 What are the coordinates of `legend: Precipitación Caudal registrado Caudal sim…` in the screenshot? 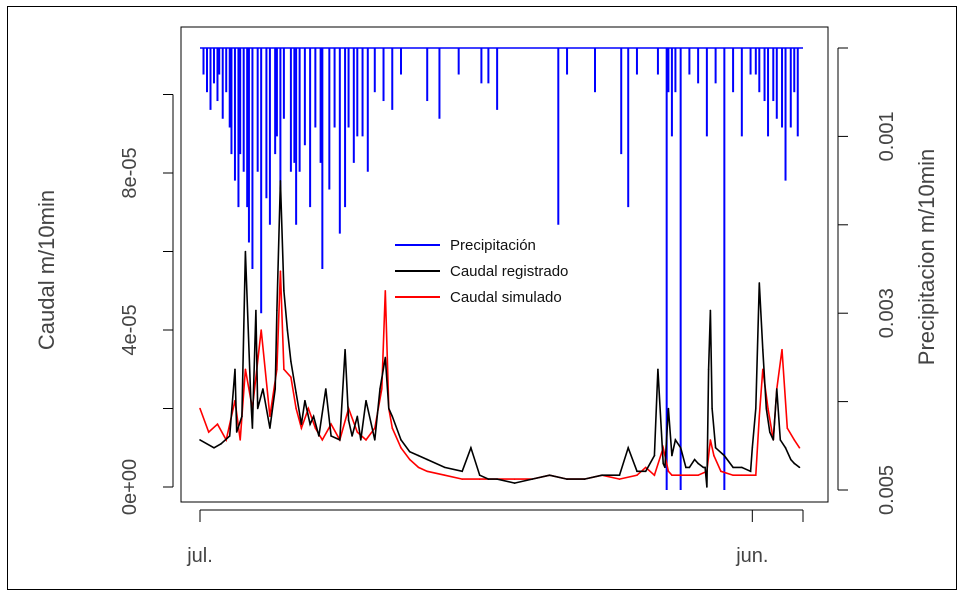 It's located at (481, 271).